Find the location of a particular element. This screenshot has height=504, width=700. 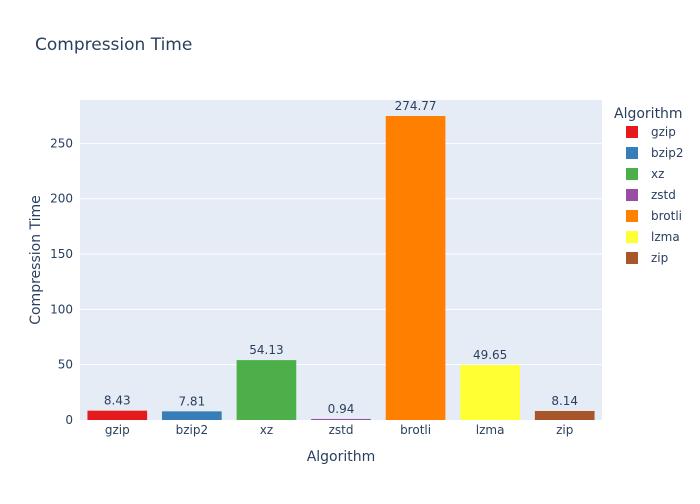

legend-items: gzip bzip2 xz zstd brotli lzma zip is located at coordinates (655, 195).